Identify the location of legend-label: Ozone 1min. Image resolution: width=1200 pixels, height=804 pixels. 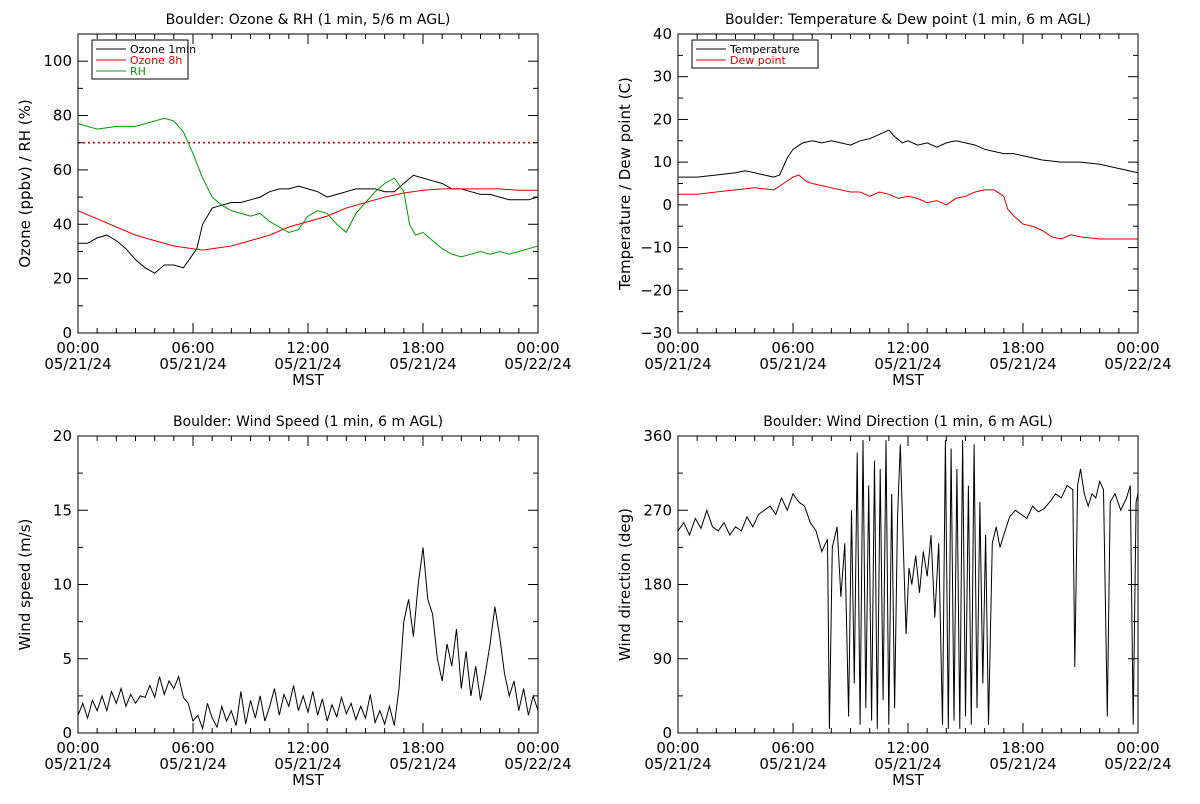
(163, 49).